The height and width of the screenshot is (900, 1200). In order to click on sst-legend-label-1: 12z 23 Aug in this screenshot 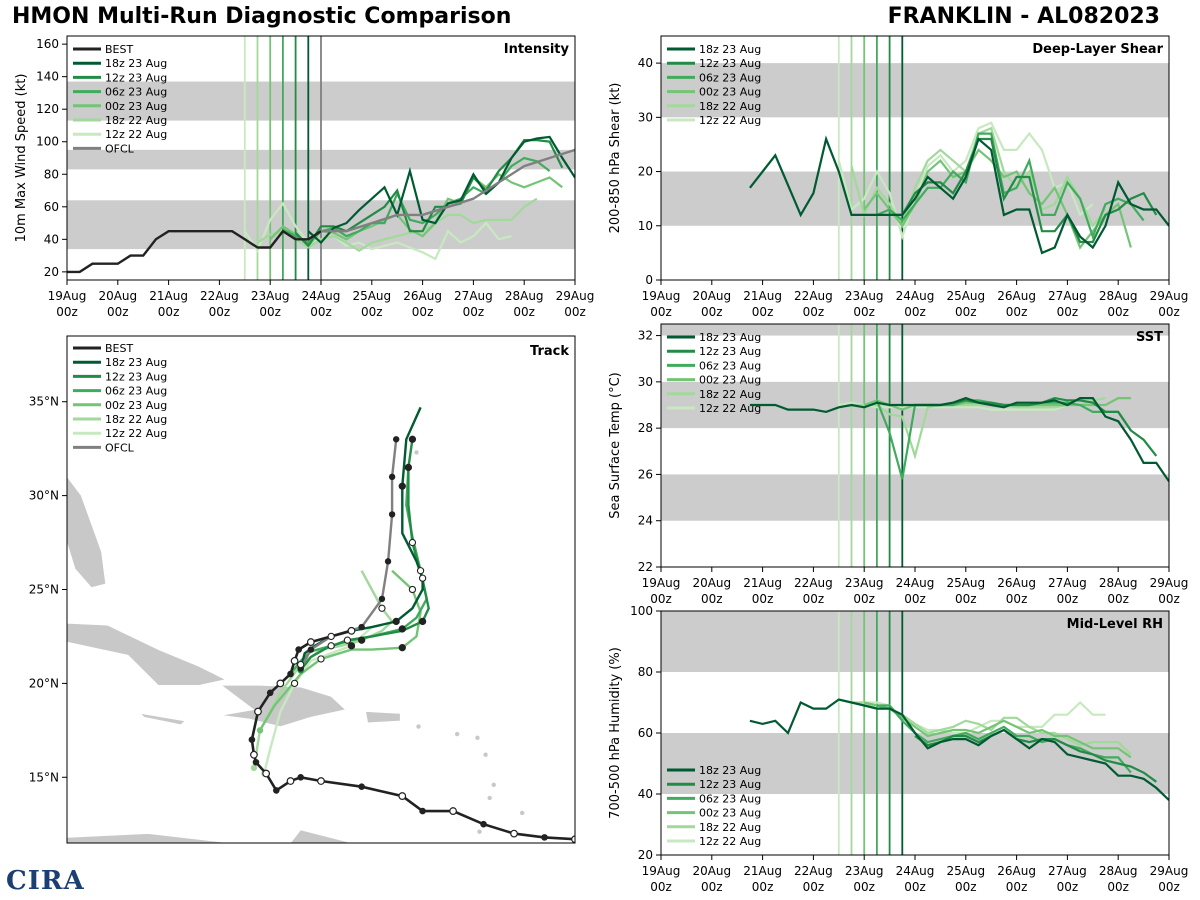, I will do `click(730, 351)`.